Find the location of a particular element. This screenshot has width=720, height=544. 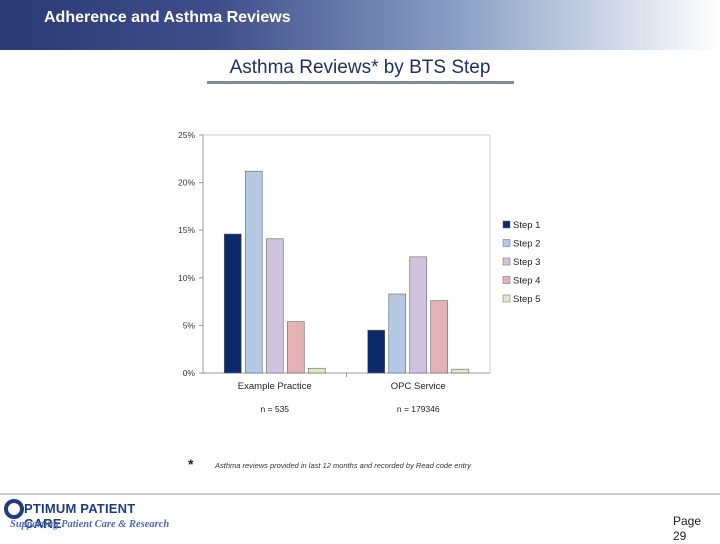

logo-tagline: Supporting Patient Care & Research is located at coordinates (90, 524).